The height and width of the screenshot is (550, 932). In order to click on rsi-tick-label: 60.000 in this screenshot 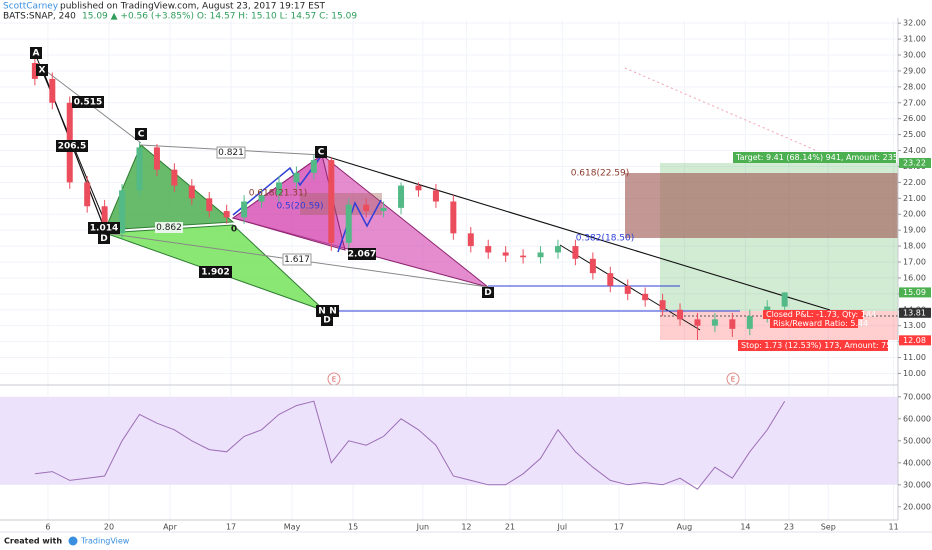, I will do `click(917, 418)`.